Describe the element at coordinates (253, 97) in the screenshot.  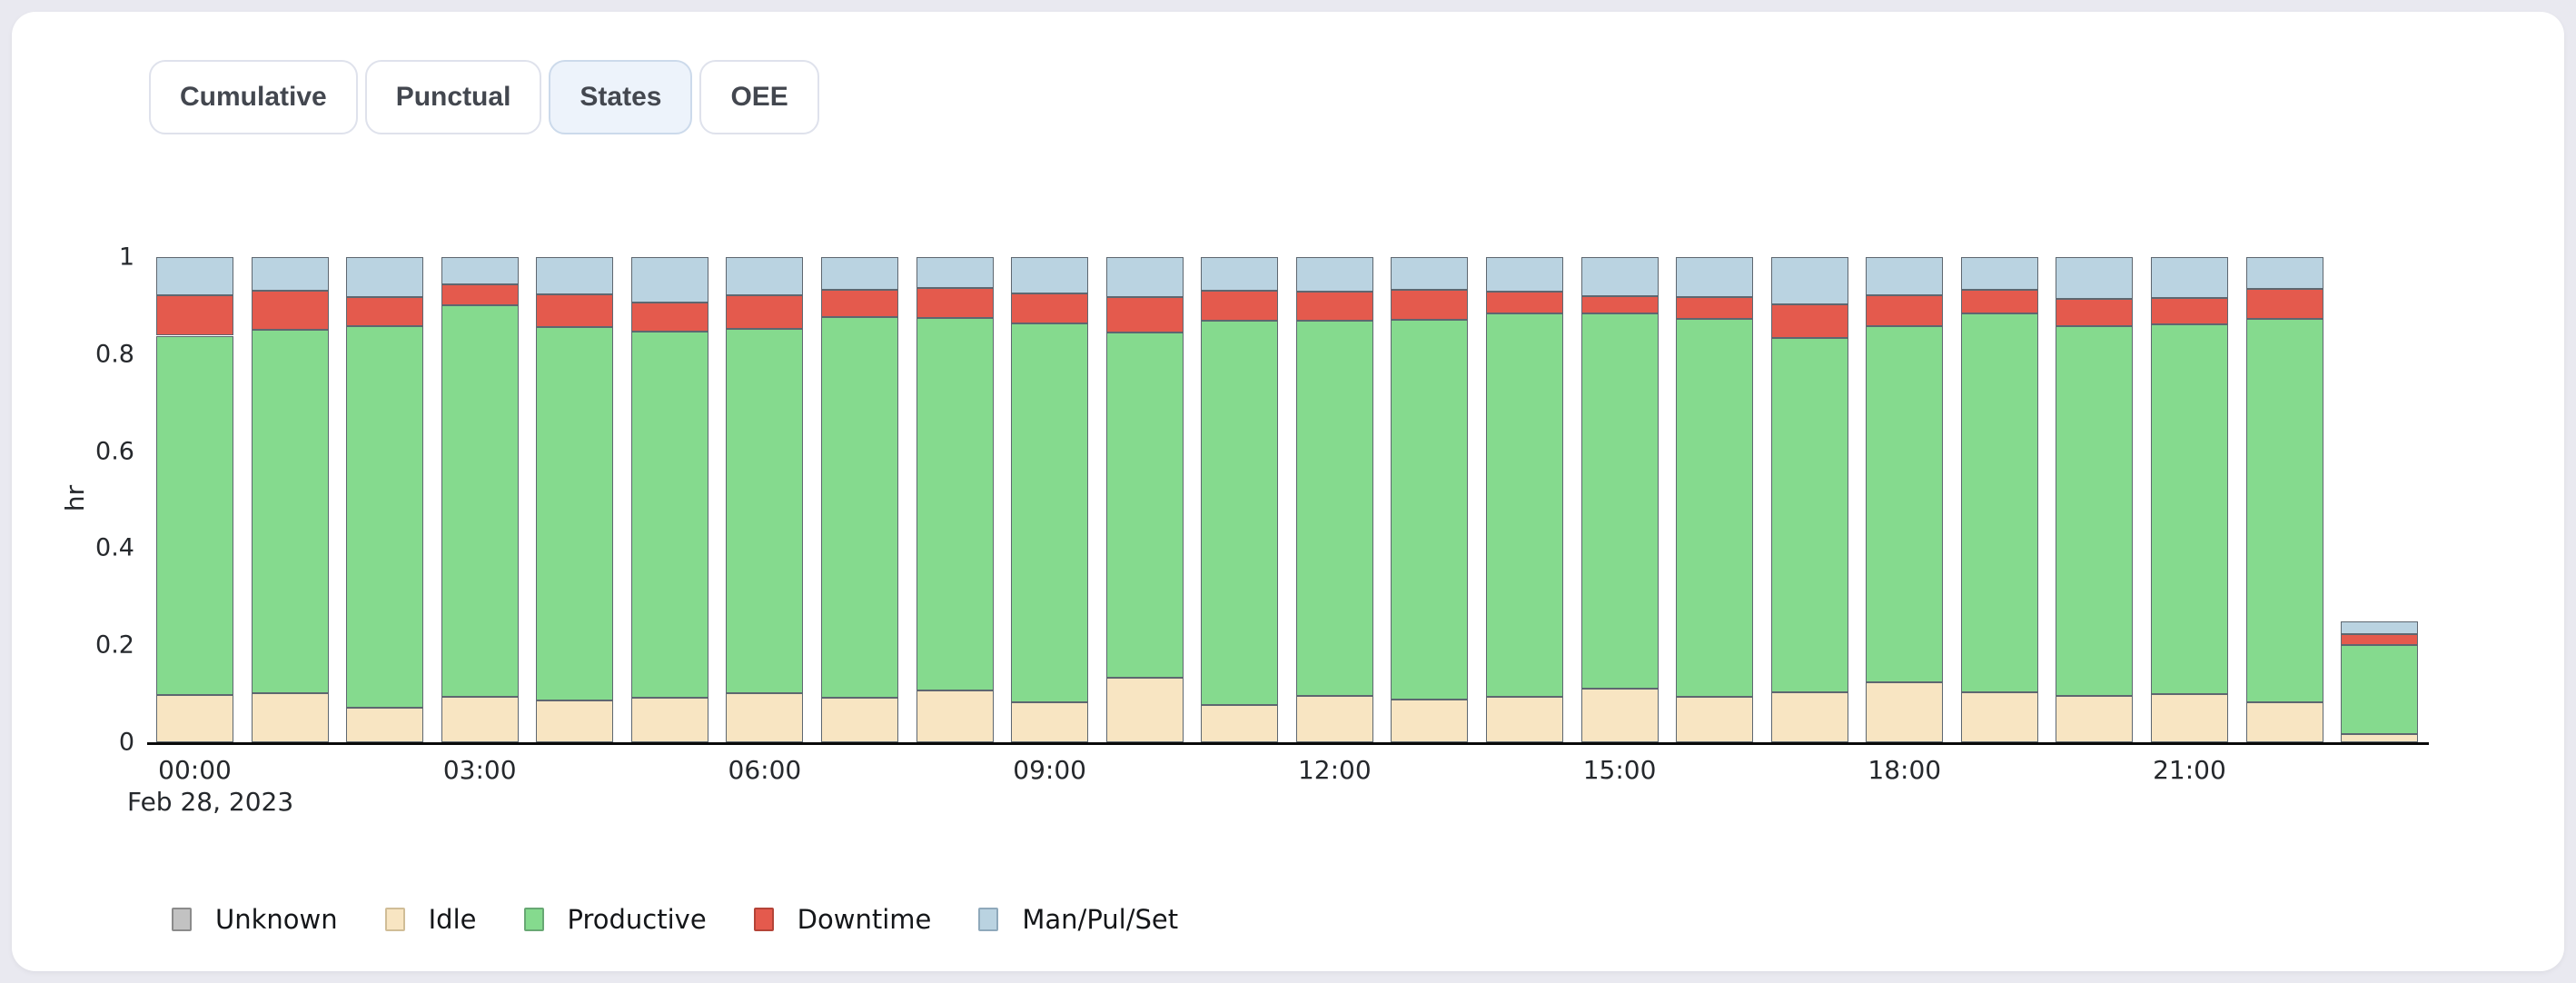
I see `tab-cumulative: Cumulative` at that location.